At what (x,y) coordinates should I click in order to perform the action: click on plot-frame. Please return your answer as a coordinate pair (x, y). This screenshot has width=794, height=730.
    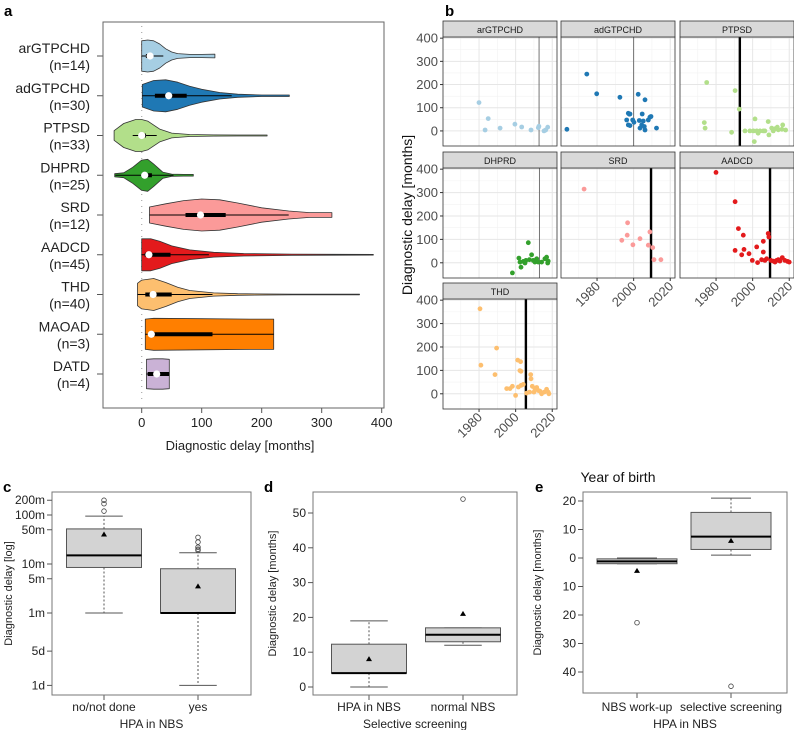
    Looking at the image, I should click on (415, 593).